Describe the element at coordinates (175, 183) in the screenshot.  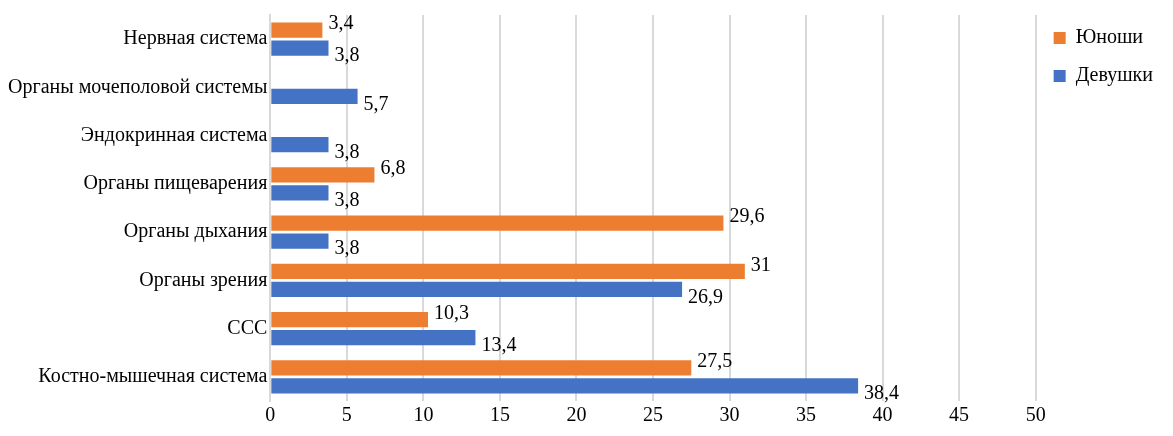
I see `y-tick-label: Органы пищеварения` at that location.